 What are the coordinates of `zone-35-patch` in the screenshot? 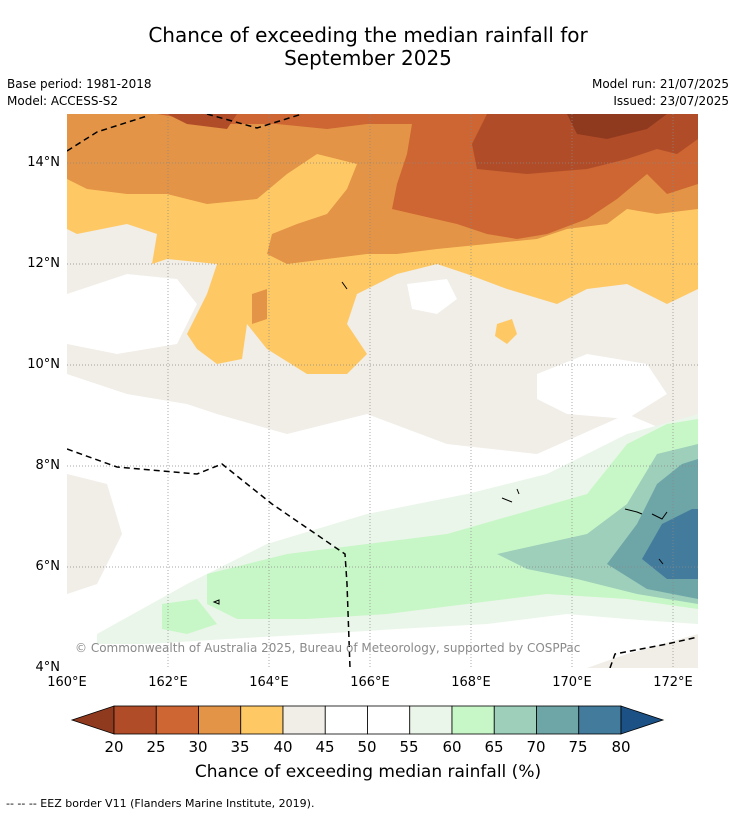 It's located at (259, 306).